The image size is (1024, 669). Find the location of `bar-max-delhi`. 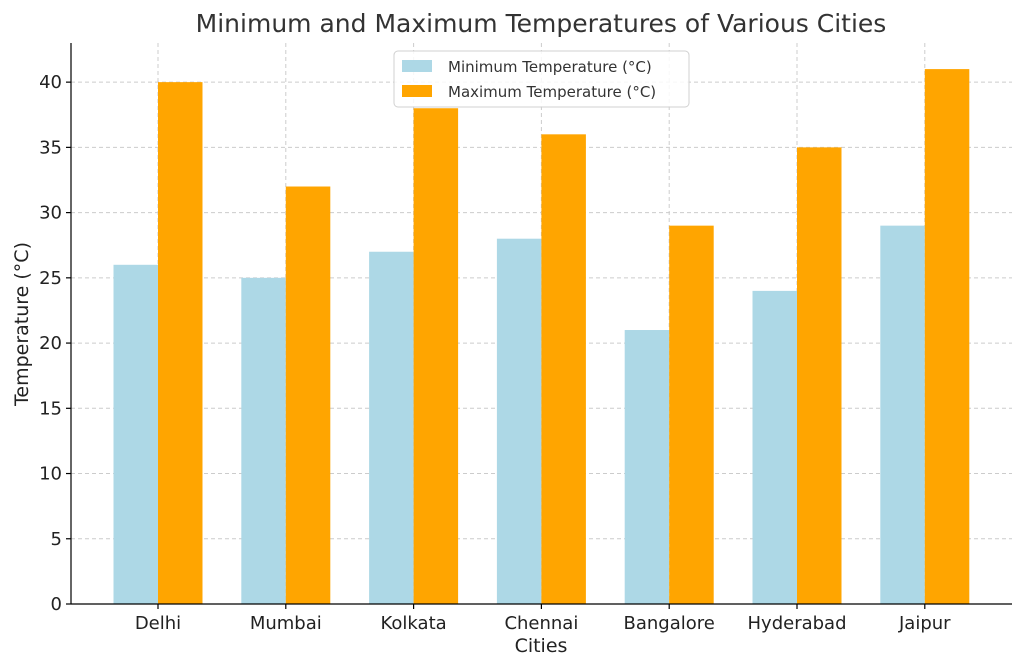

bar-max-delhi is located at coordinates (180, 343).